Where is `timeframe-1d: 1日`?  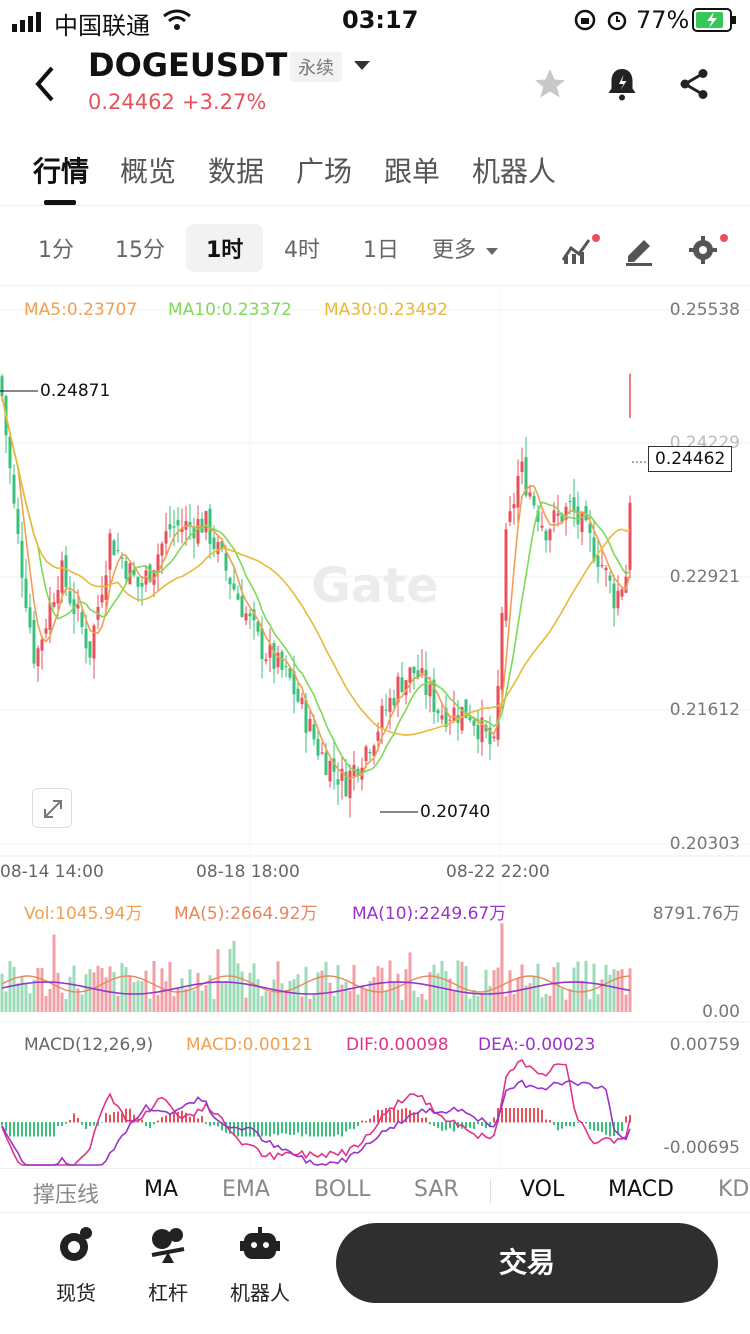 timeframe-1d: 1日 is located at coordinates (381, 250).